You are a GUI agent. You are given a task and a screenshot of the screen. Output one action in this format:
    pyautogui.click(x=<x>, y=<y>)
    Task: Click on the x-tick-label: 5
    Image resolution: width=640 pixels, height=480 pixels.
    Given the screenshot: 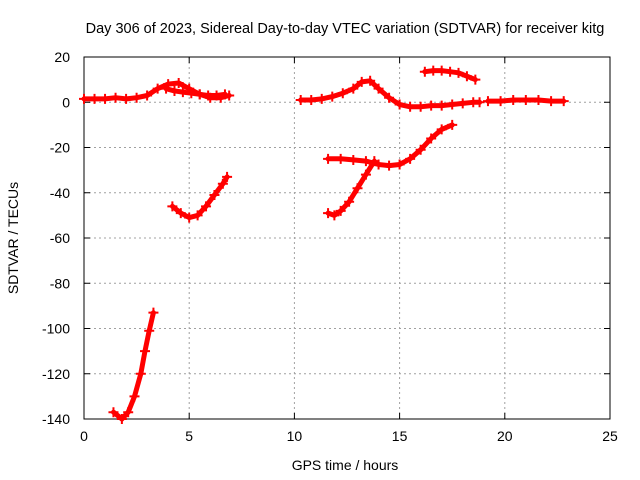 What is the action you would take?
    pyautogui.click(x=189, y=436)
    